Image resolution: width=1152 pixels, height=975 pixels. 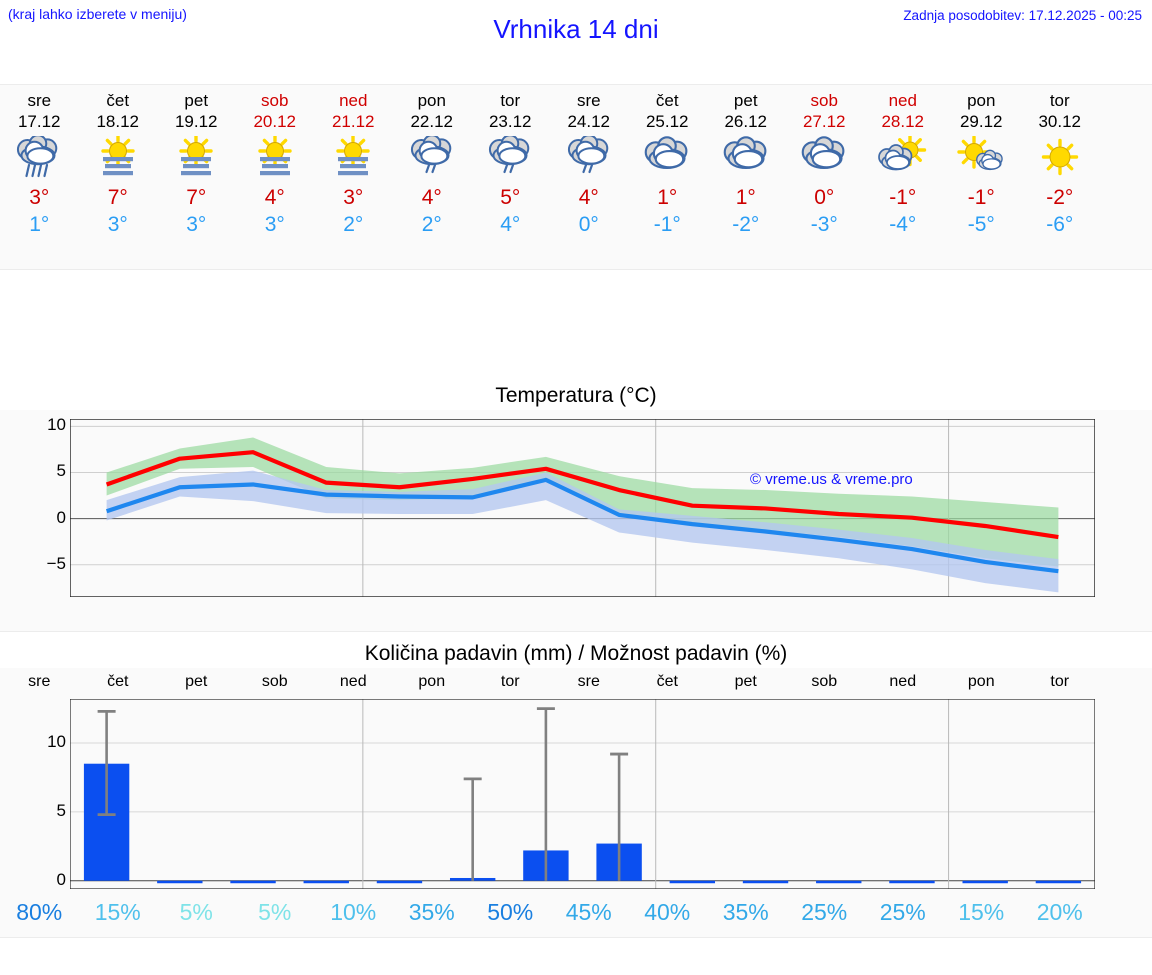 What do you see at coordinates (56, 425) in the screenshot?
I see `temperature-y-tick-label: 10` at bounding box center [56, 425].